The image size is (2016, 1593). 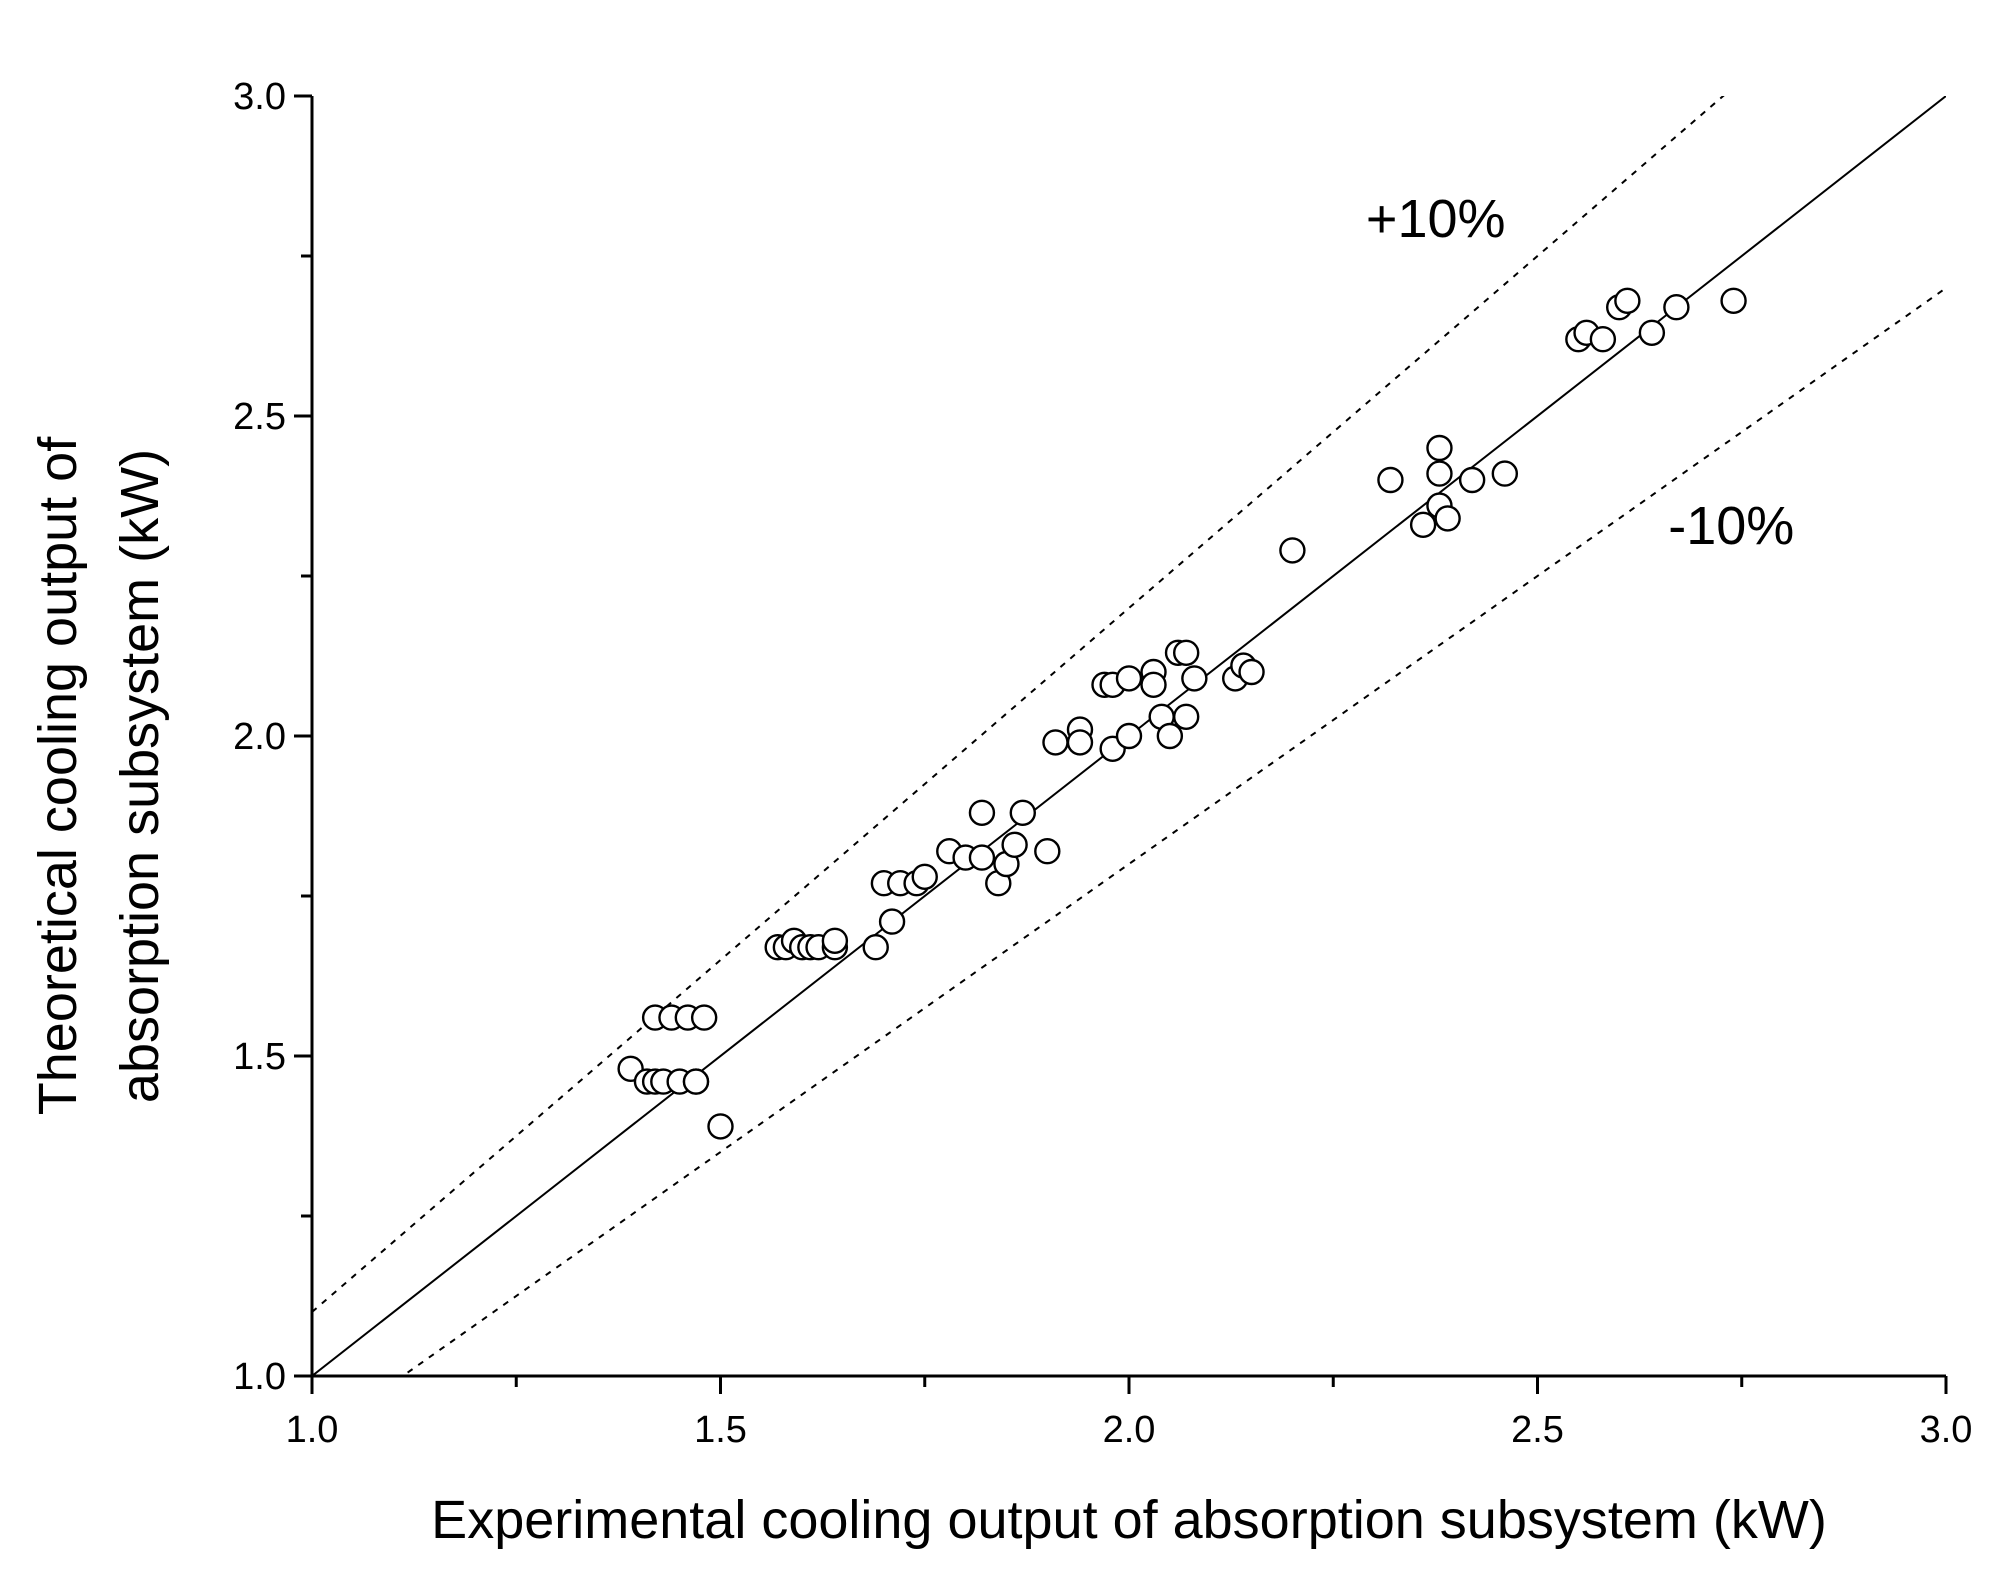 What do you see at coordinates (1946, 1430) in the screenshot?
I see `x-tick-label: 3.0` at bounding box center [1946, 1430].